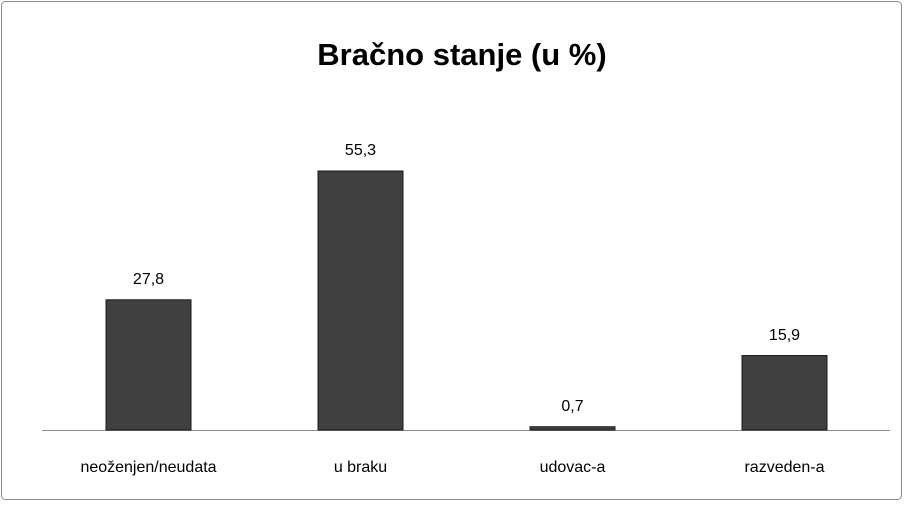  What do you see at coordinates (360, 150) in the screenshot?
I see `value-label: 55,3` at bounding box center [360, 150].